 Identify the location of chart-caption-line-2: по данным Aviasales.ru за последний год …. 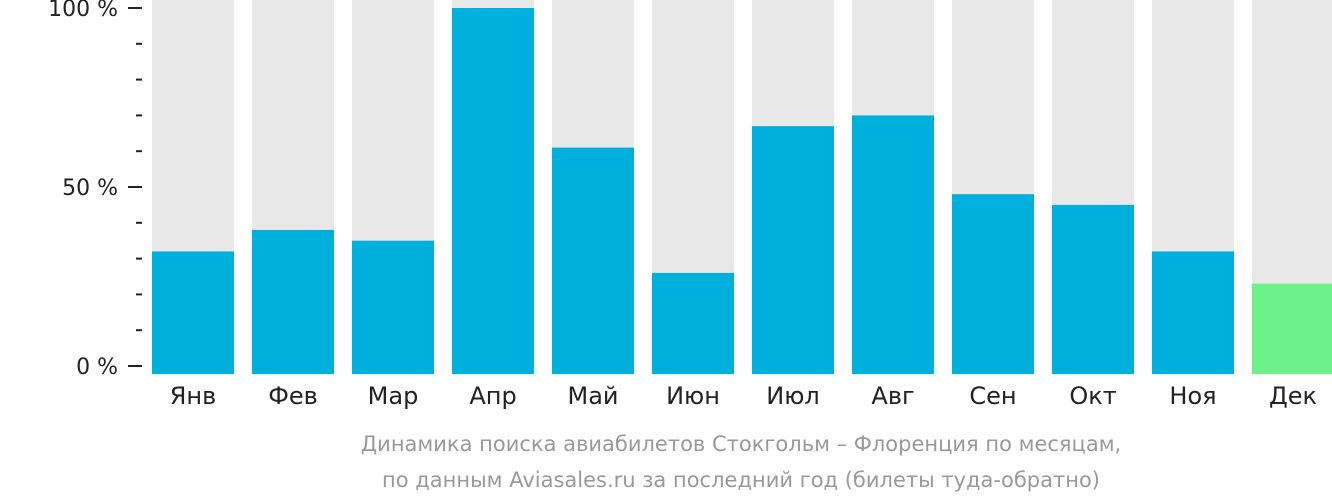
(741, 480).